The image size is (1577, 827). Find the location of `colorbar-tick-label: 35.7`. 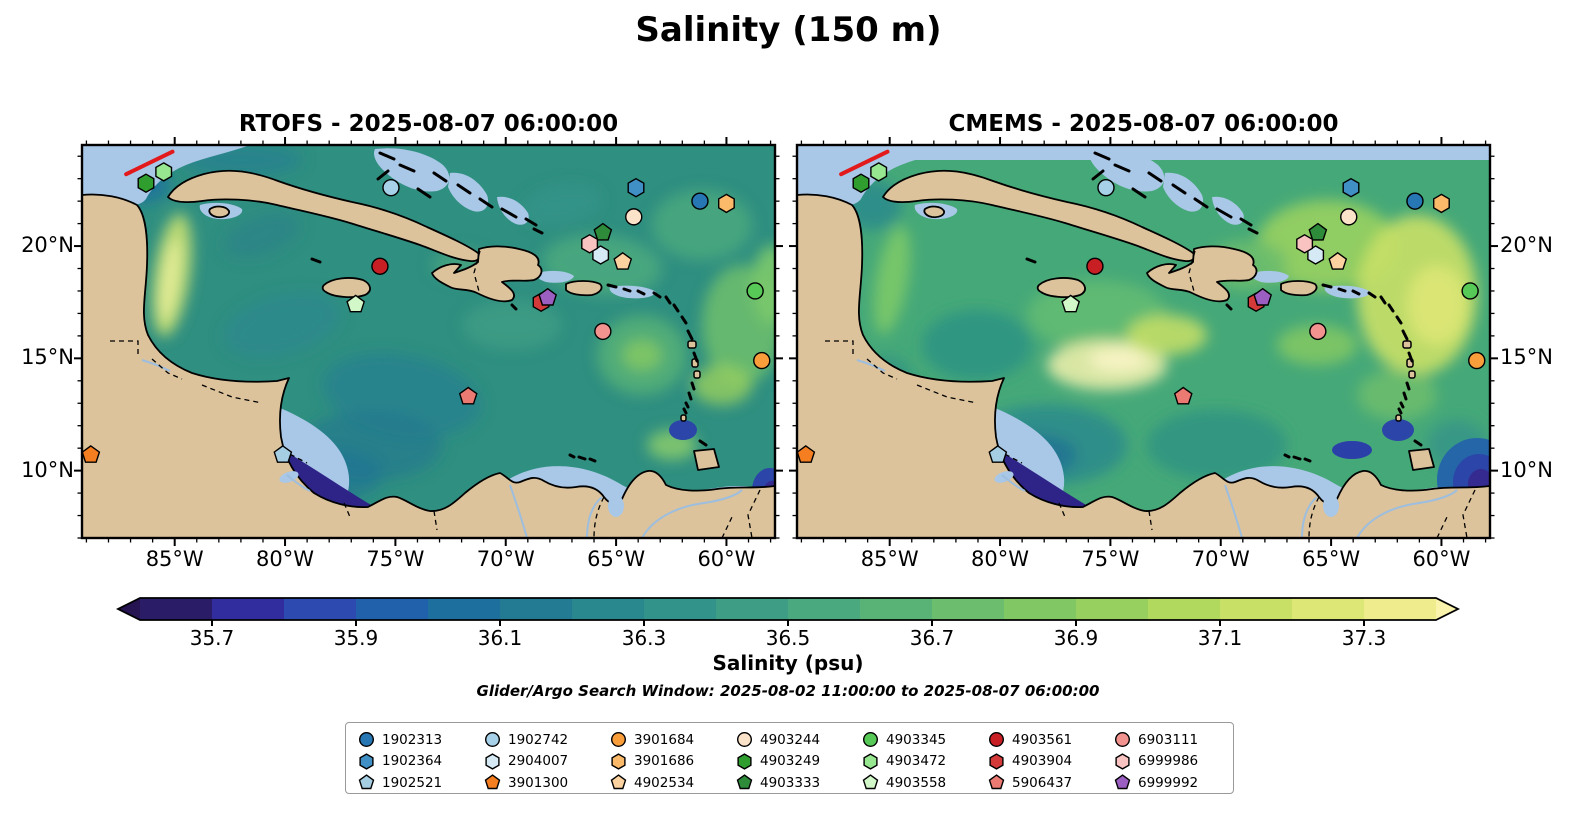

colorbar-tick-label: 35.7 is located at coordinates (212, 638).